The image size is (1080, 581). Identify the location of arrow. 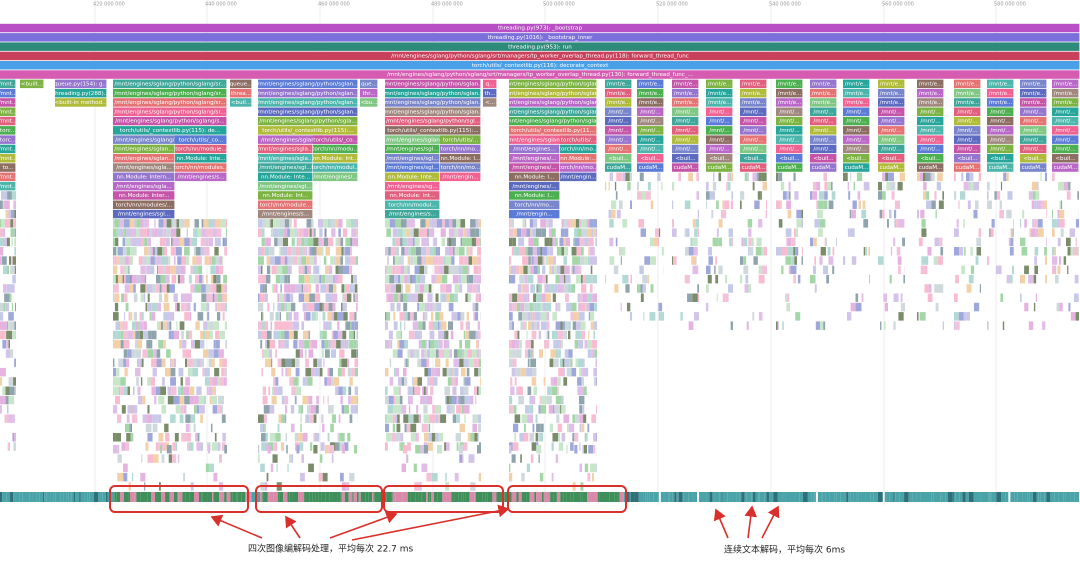
(751, 522).